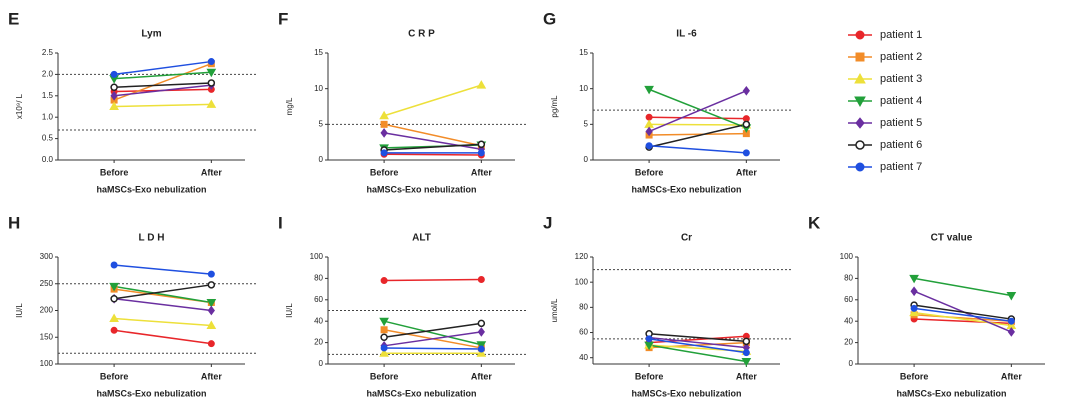 The height and width of the screenshot is (407, 1065). I want to click on panel-title: Lym, so click(151, 34).